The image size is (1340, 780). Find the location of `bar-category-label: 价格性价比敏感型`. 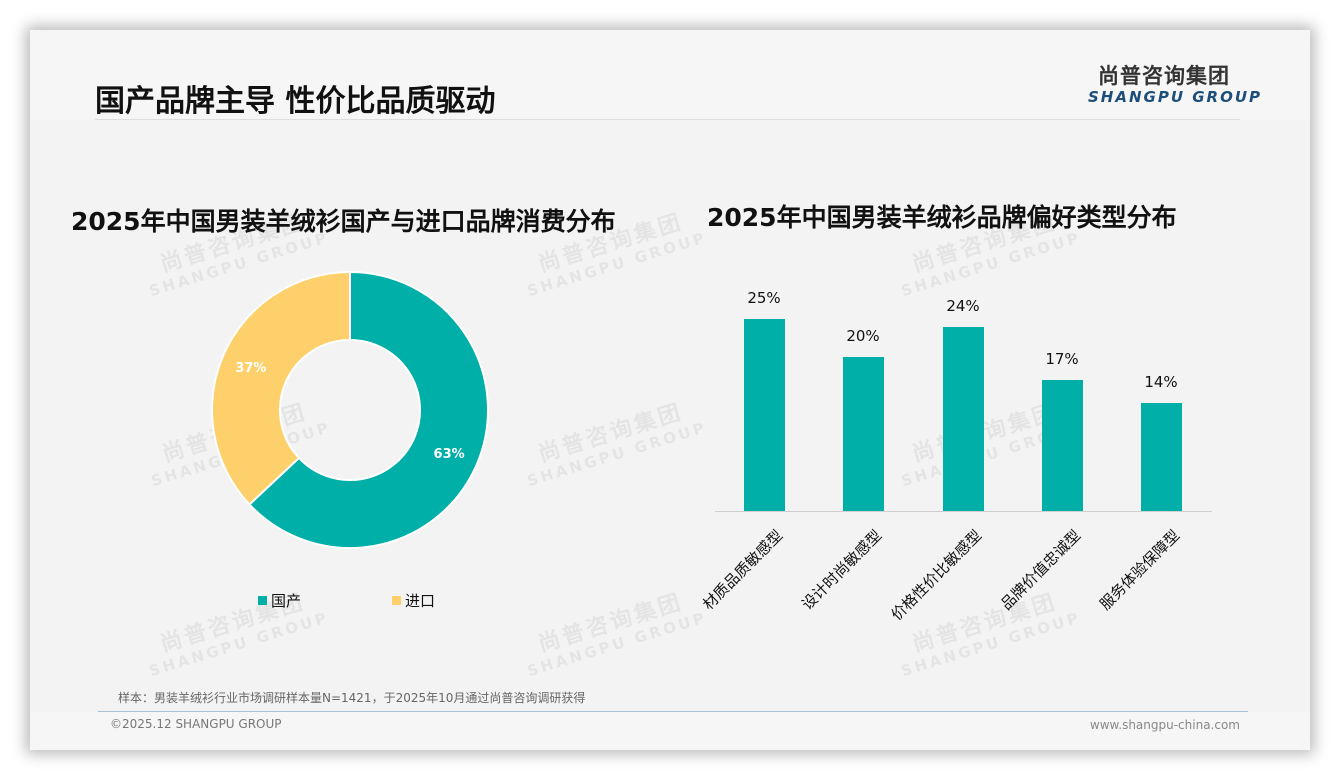

bar-category-label: 价格性价比敏感型 is located at coordinates (936, 575).